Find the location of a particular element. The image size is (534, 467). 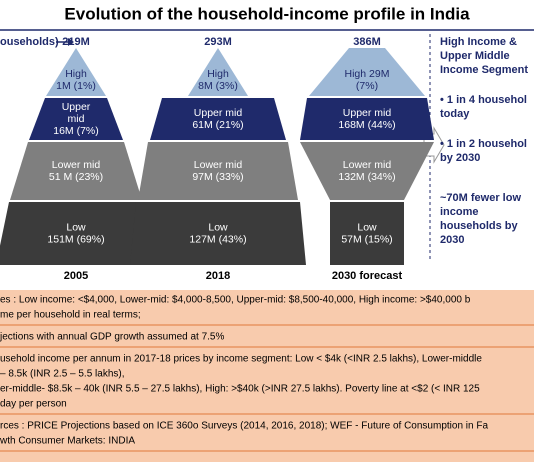

side-text: today is located at coordinates (455, 114).